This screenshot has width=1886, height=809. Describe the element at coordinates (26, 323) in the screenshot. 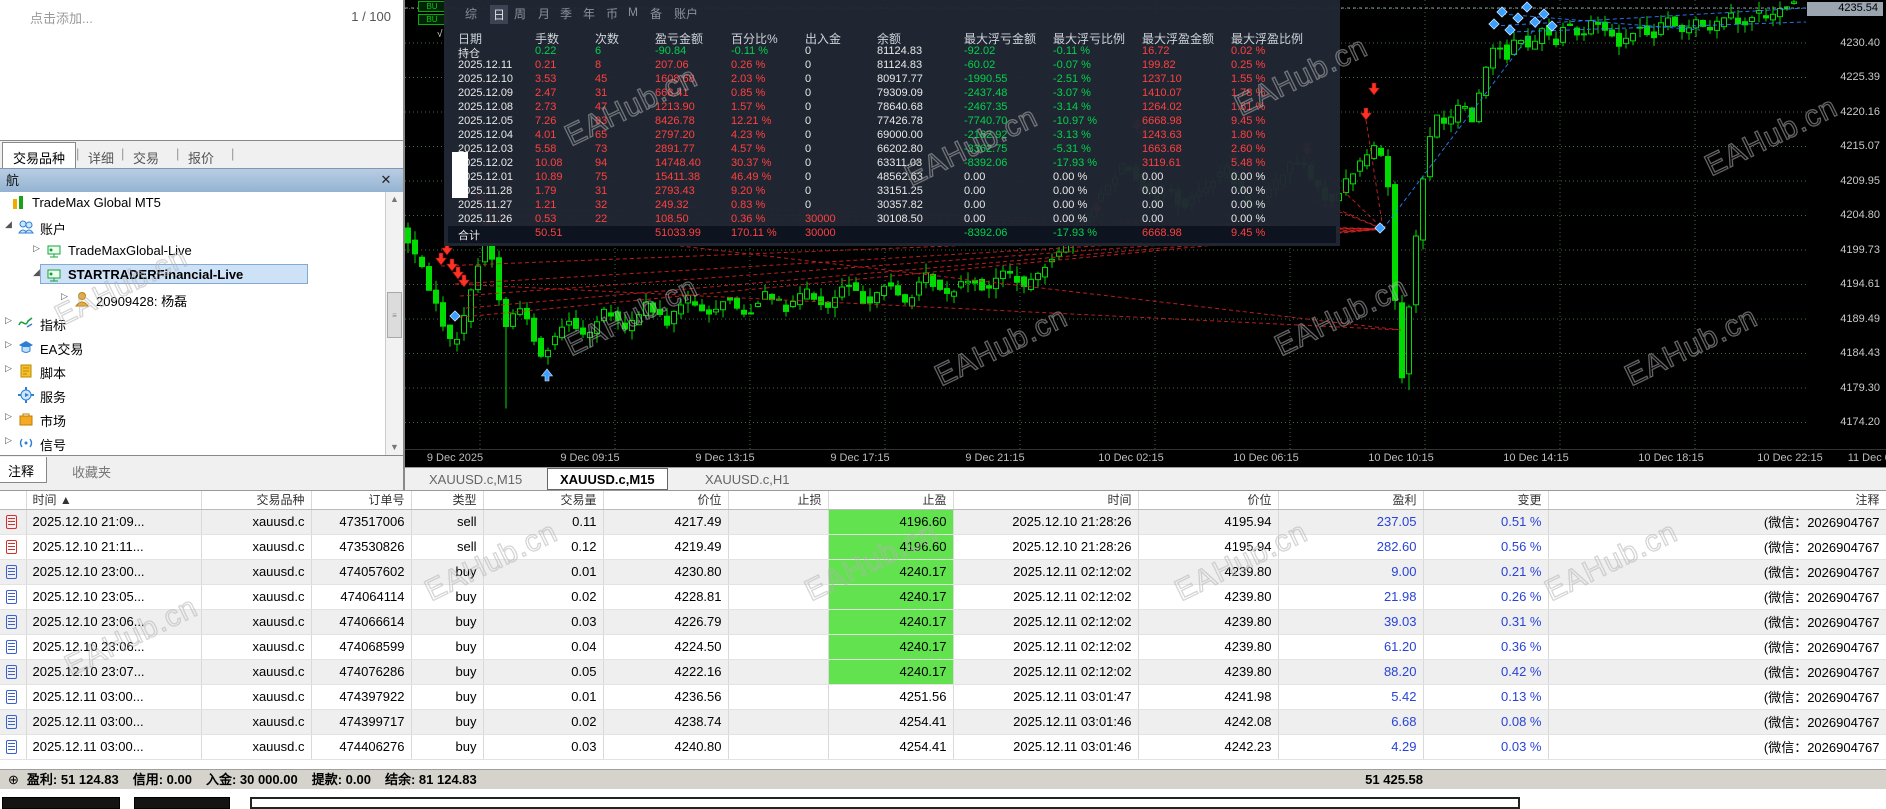

I see `indicators-icon` at that location.